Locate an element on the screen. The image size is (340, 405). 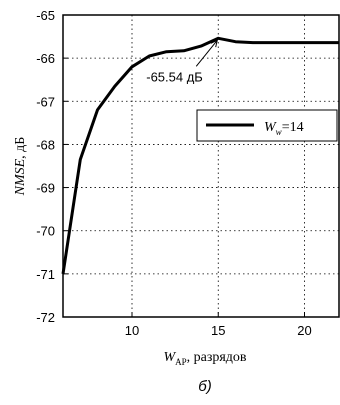
y-tick-label: -66 is located at coordinates (45, 58).